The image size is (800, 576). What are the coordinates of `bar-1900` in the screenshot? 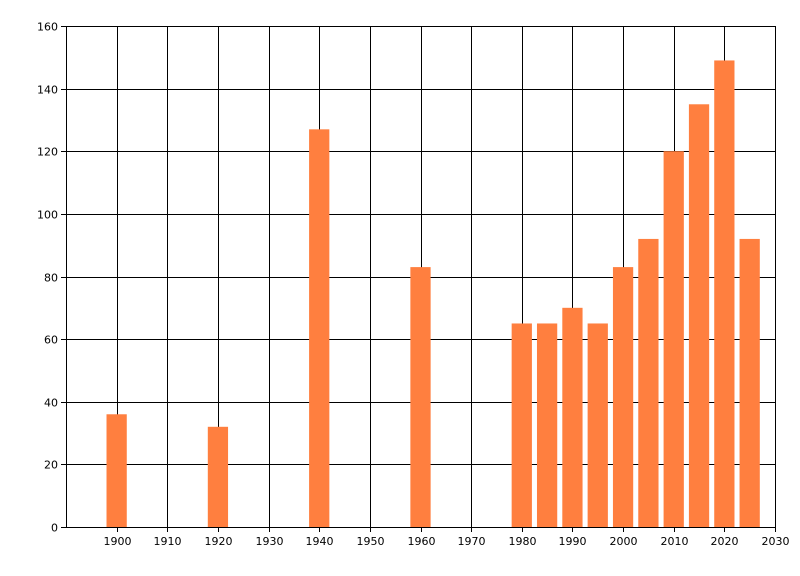 It's located at (116, 470).